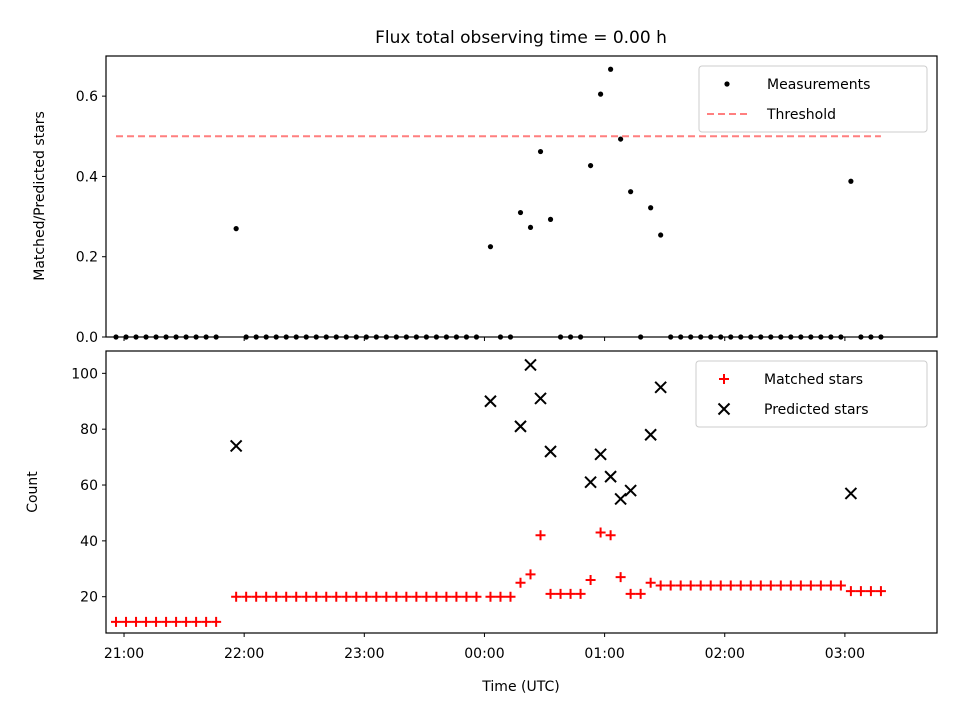  What do you see at coordinates (484, 654) in the screenshot?
I see `x-tick-label: 00:00` at bounding box center [484, 654].